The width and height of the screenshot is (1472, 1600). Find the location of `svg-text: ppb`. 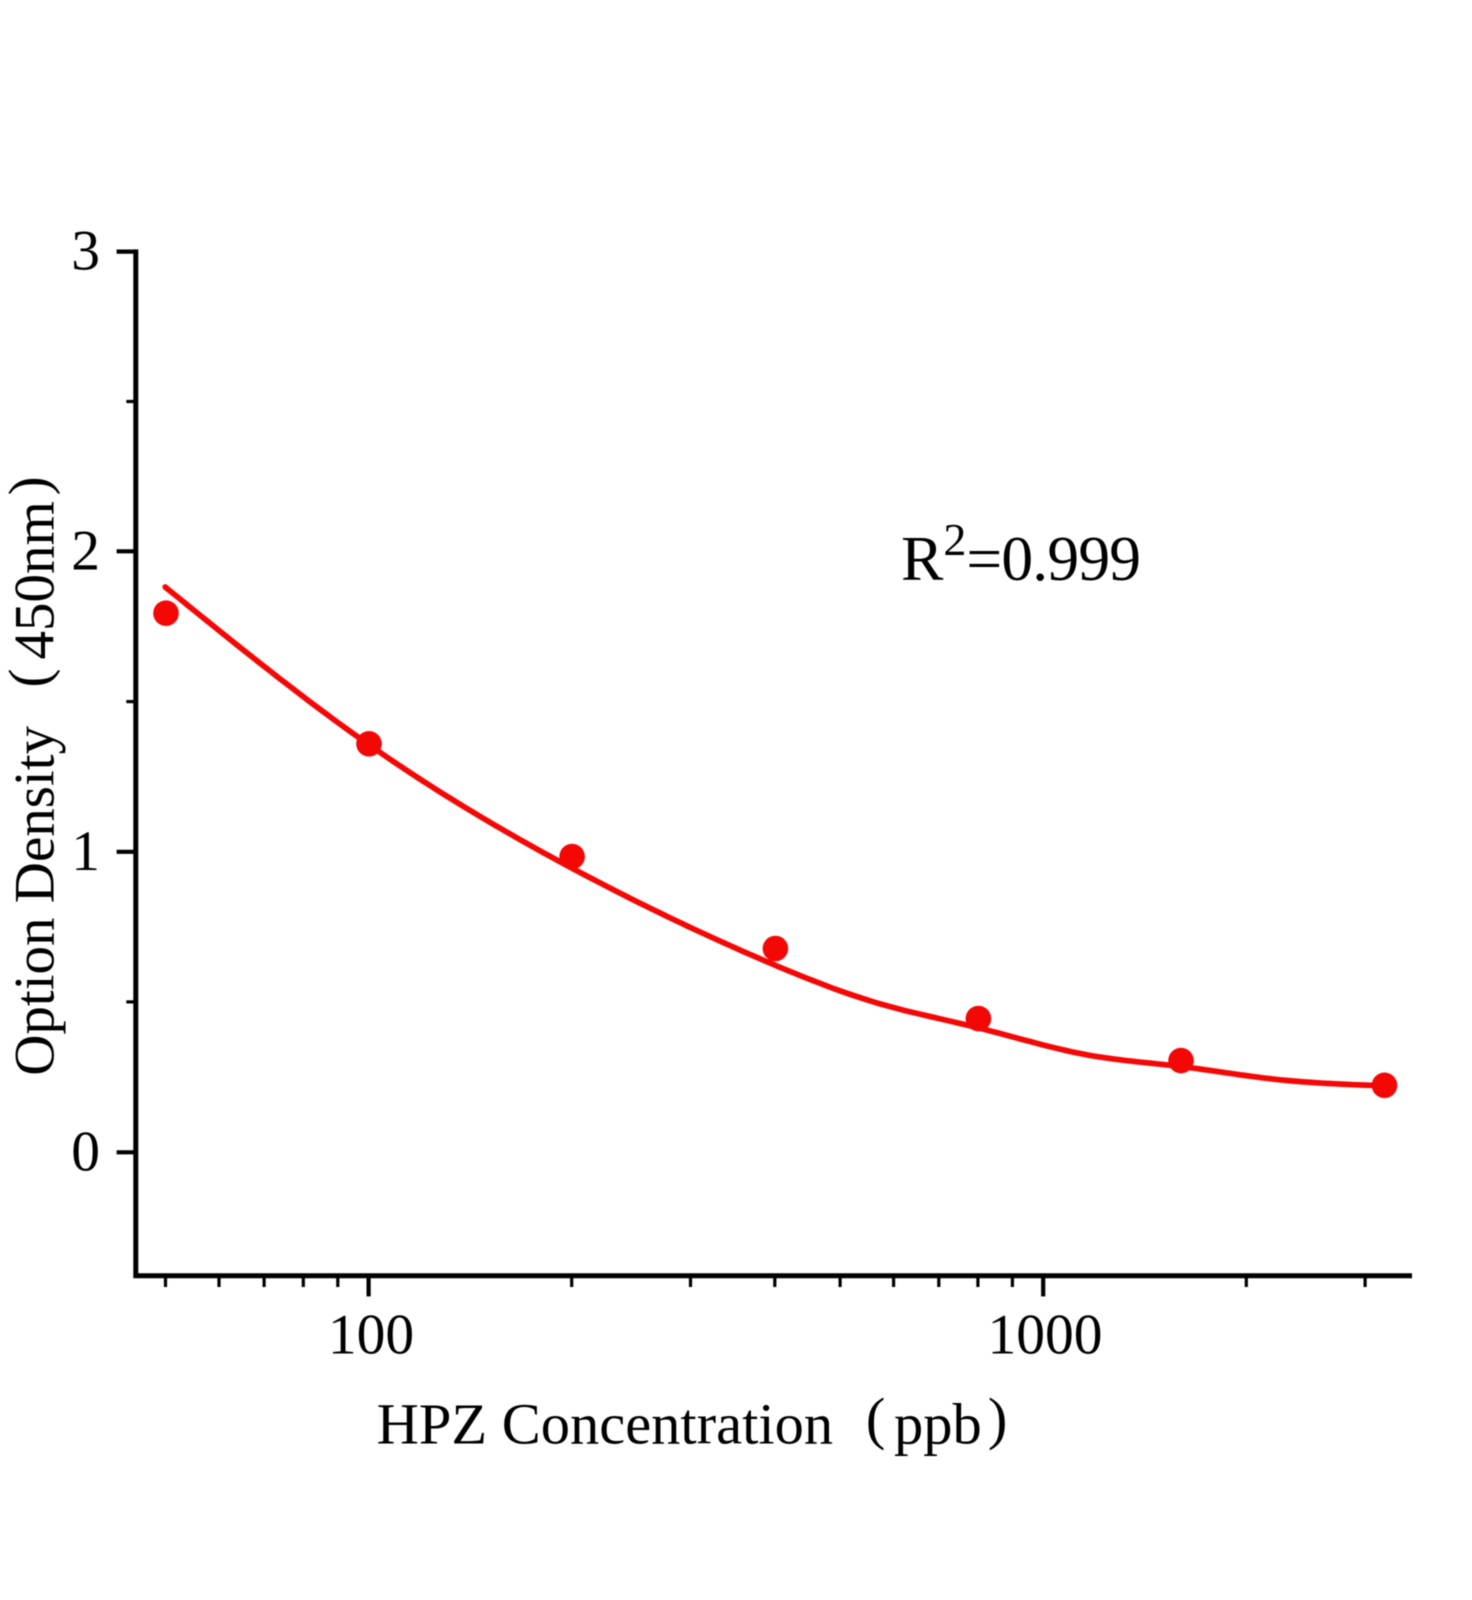

svg-text: ppb is located at coordinates (938, 1424).